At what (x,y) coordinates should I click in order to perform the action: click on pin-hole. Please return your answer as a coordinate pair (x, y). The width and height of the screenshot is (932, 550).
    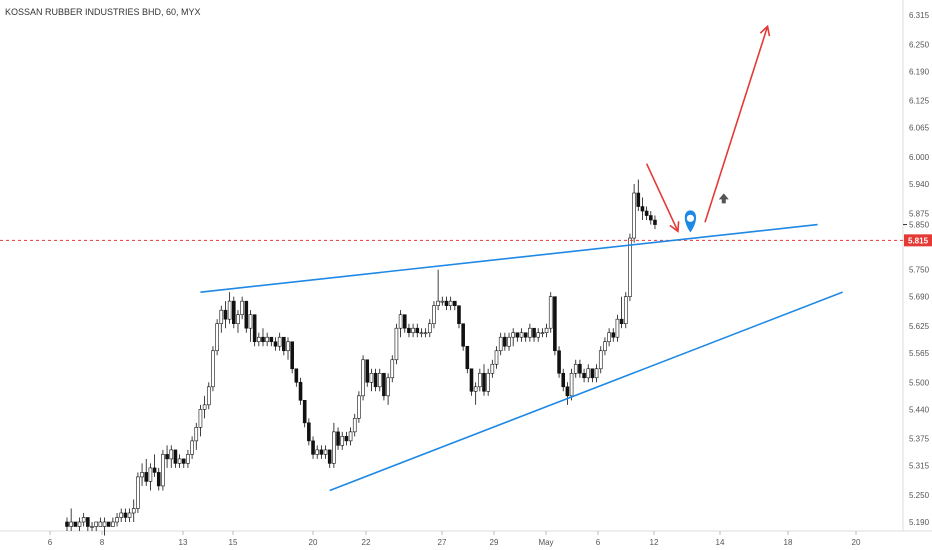
    Looking at the image, I should click on (690, 218).